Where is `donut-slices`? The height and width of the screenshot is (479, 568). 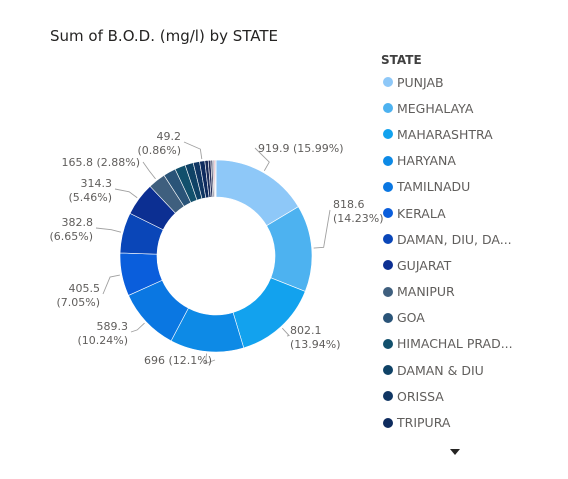 donut-slices is located at coordinates (216, 256).